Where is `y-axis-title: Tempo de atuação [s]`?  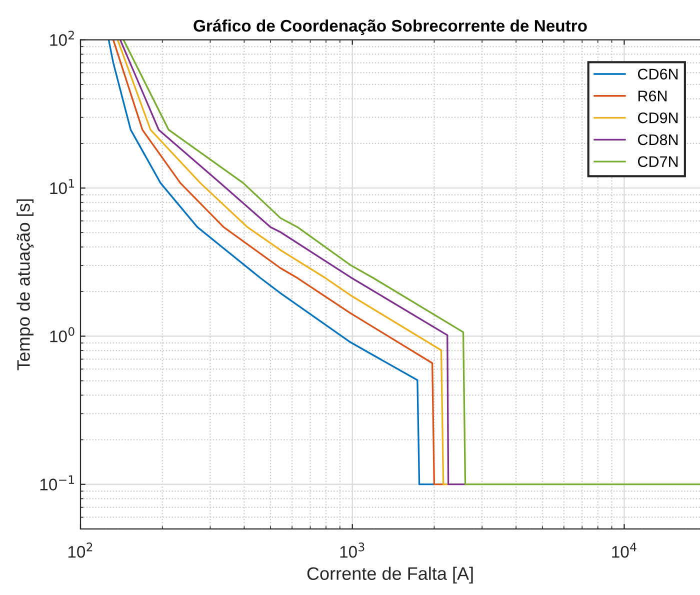
y-axis-title: Tempo de atuação [s] is located at coordinates (25, 284).